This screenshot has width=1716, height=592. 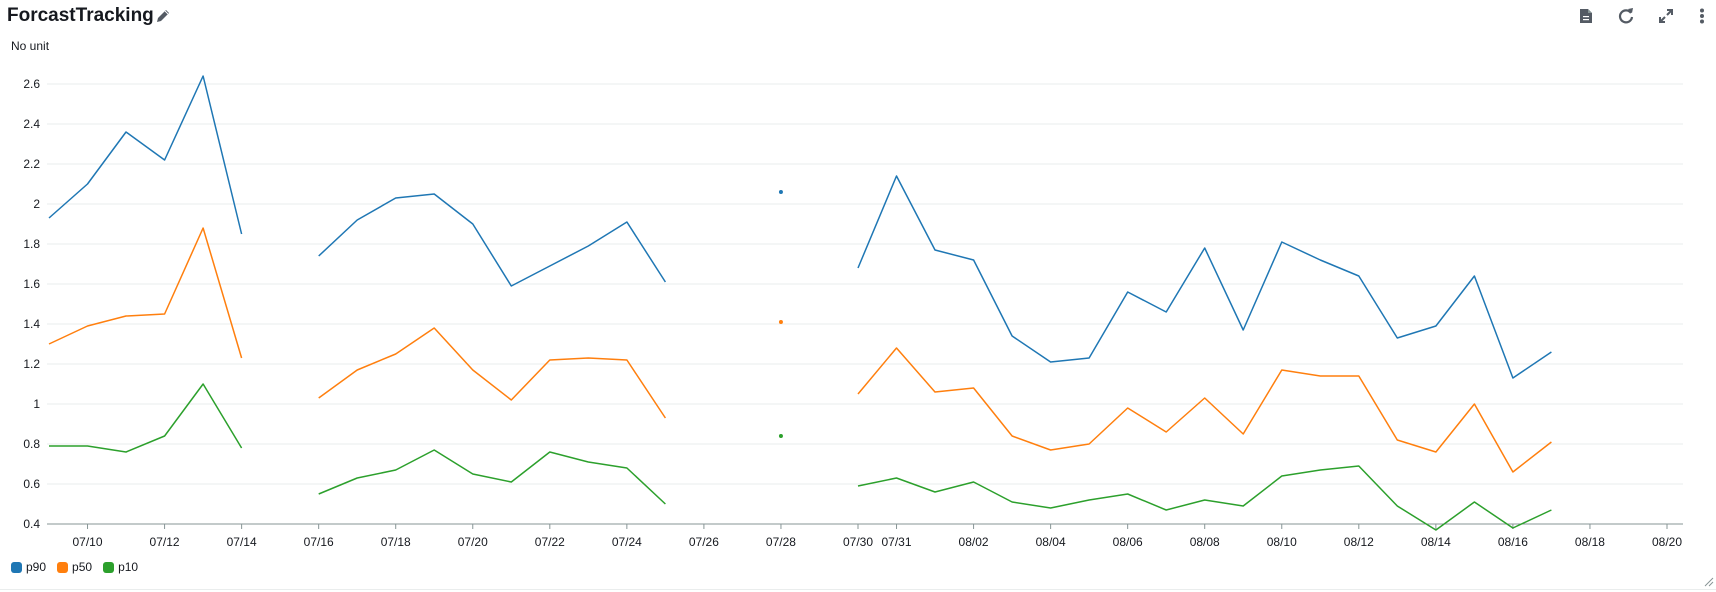 I want to click on x-tick-label: 07/12, so click(x=165, y=542).